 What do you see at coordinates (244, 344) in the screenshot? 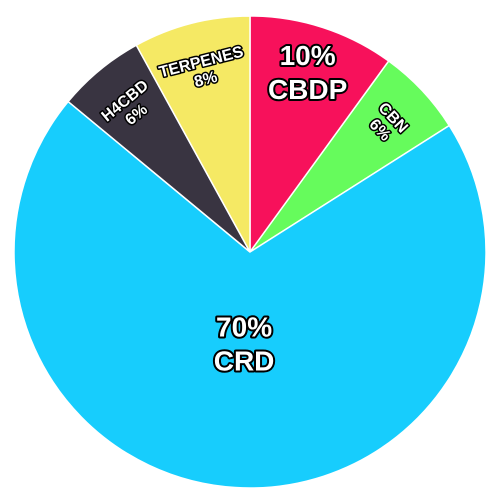
I see `slice-label: 70%CRD` at bounding box center [244, 344].